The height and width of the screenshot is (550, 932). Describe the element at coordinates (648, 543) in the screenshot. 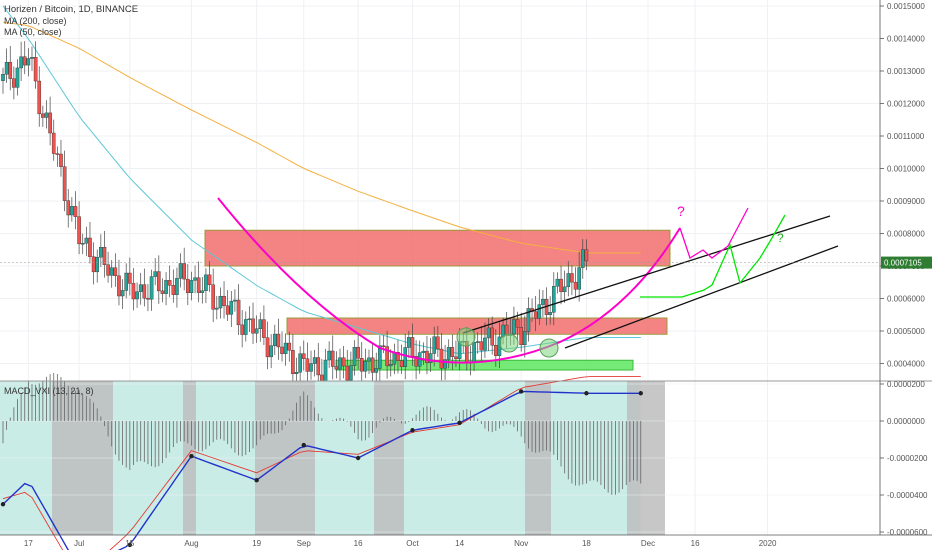

I see `time-tick-label: Dec` at that location.